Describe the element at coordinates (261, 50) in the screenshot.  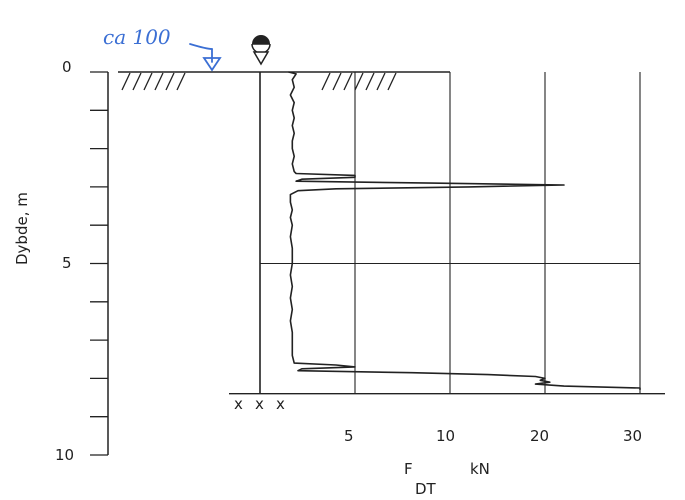
I see `sounding-symbol-icon` at that location.